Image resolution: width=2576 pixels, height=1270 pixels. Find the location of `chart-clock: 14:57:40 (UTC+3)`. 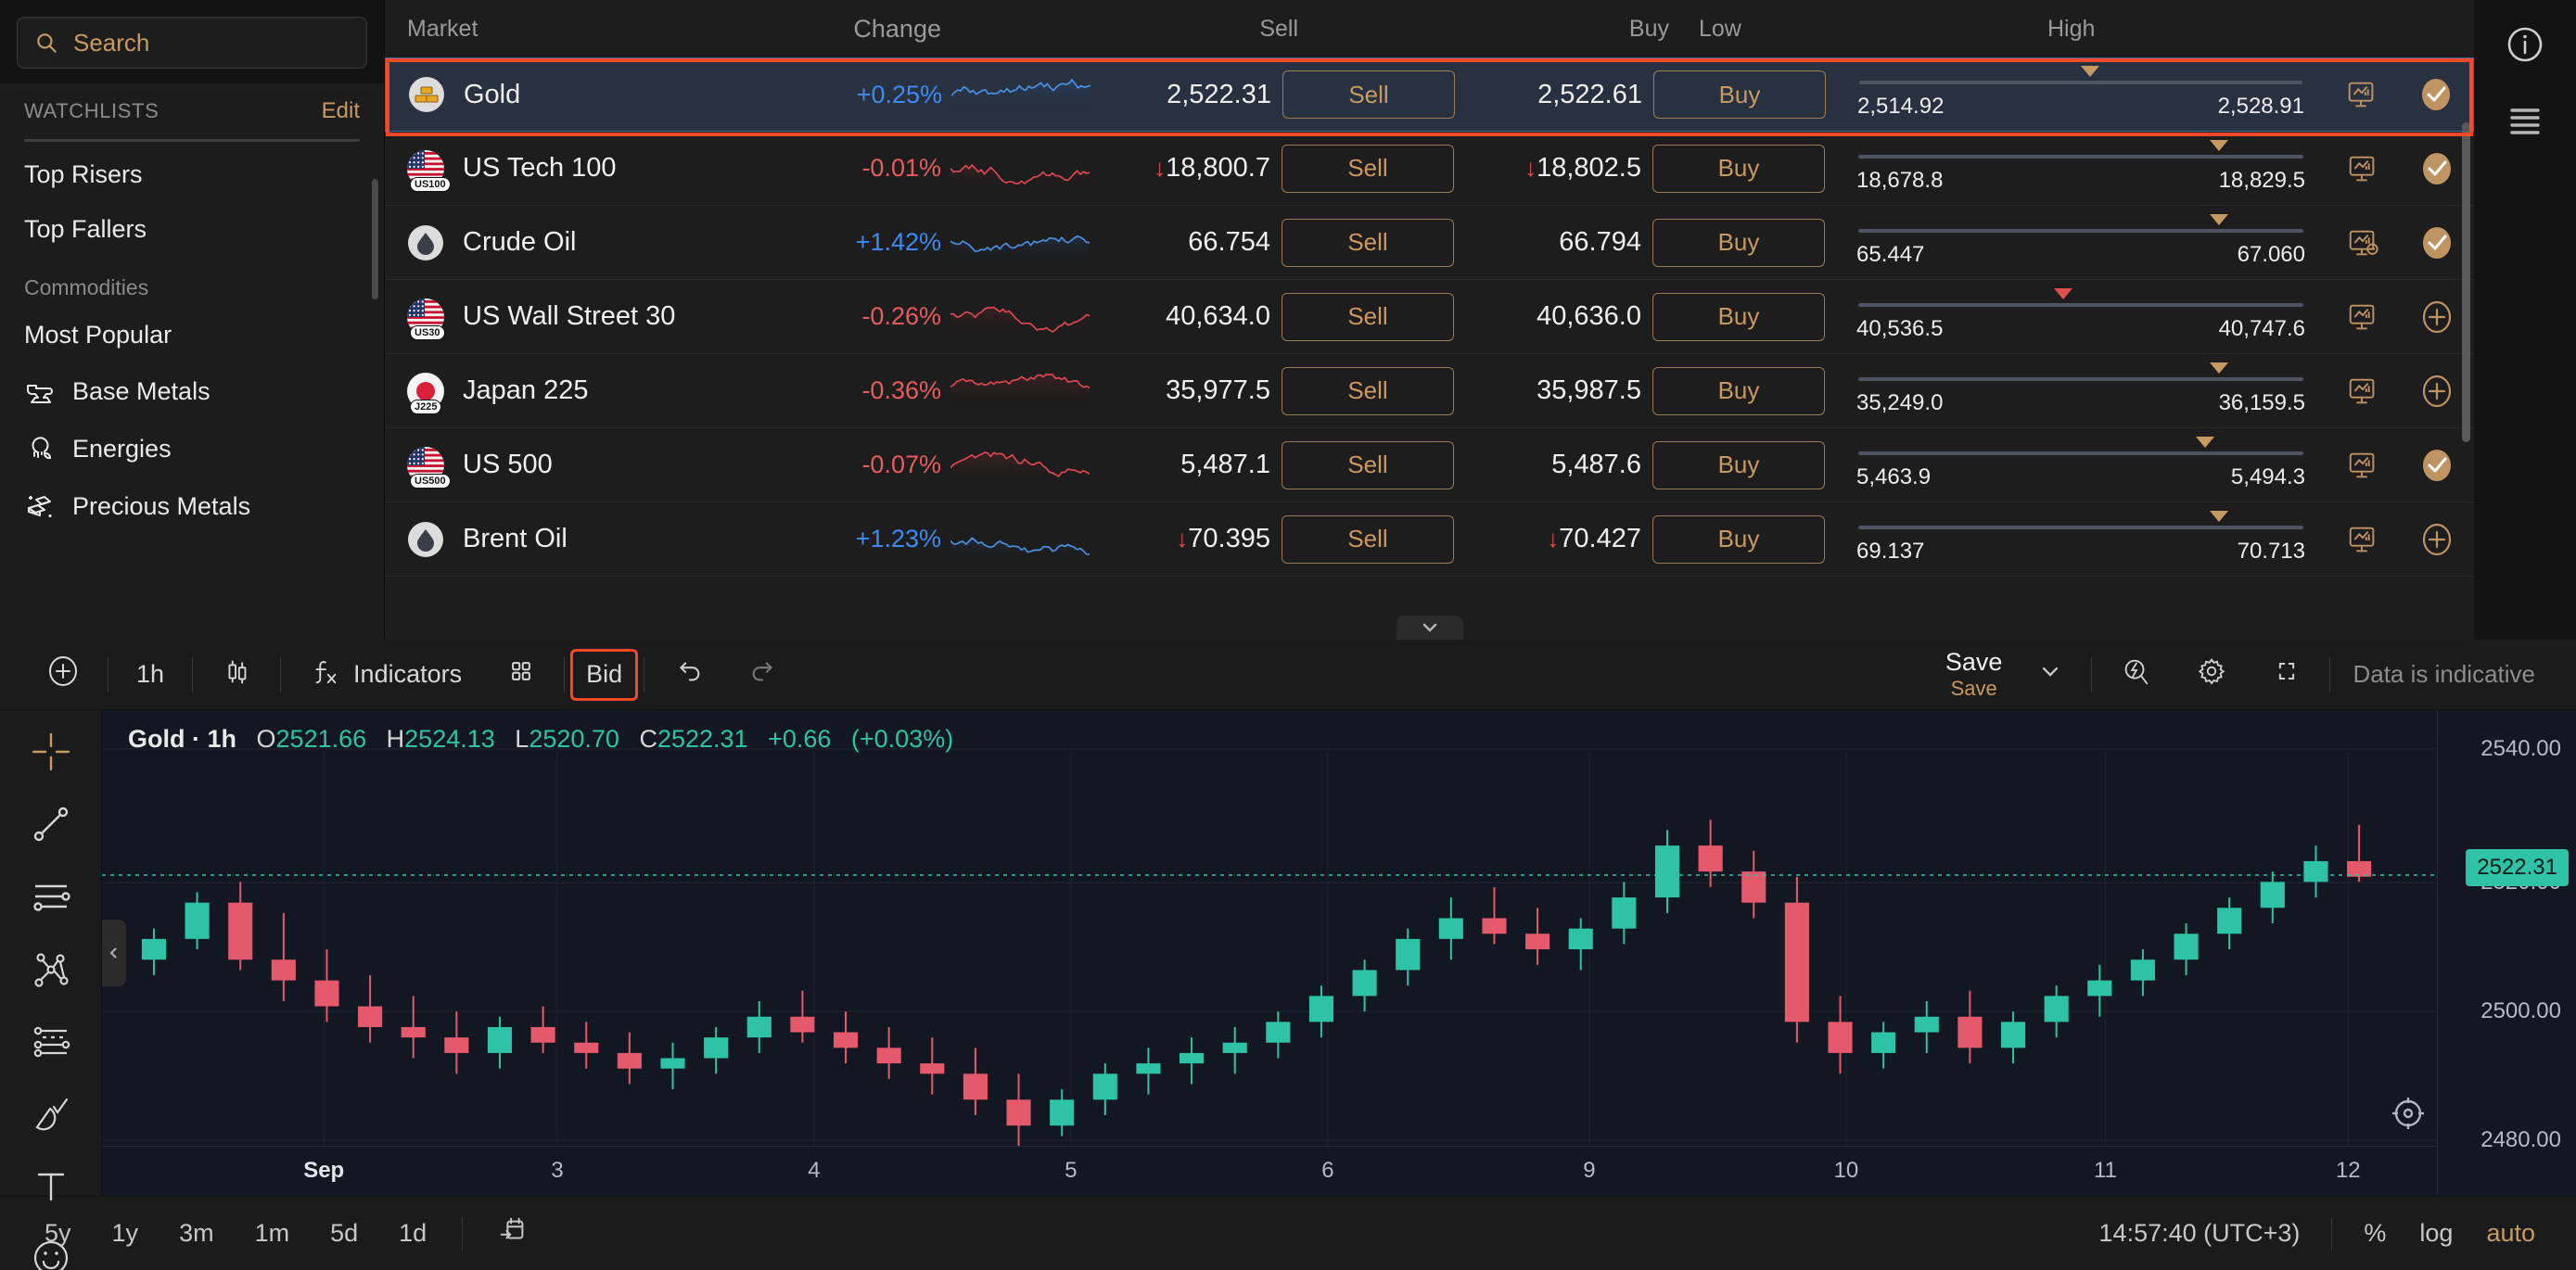

chart-clock: 14:57:40 (UTC+3) is located at coordinates (2199, 1233).